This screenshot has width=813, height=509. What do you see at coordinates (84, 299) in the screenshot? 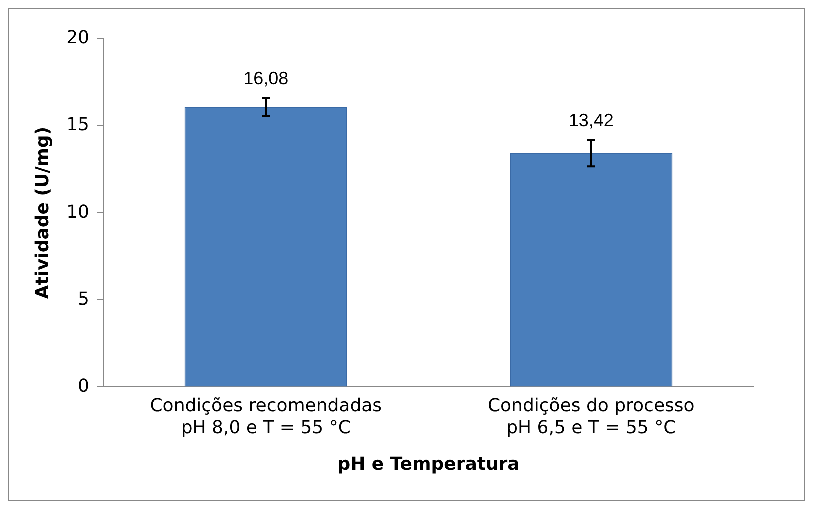
I see `y-tick-label: 5` at bounding box center [84, 299].